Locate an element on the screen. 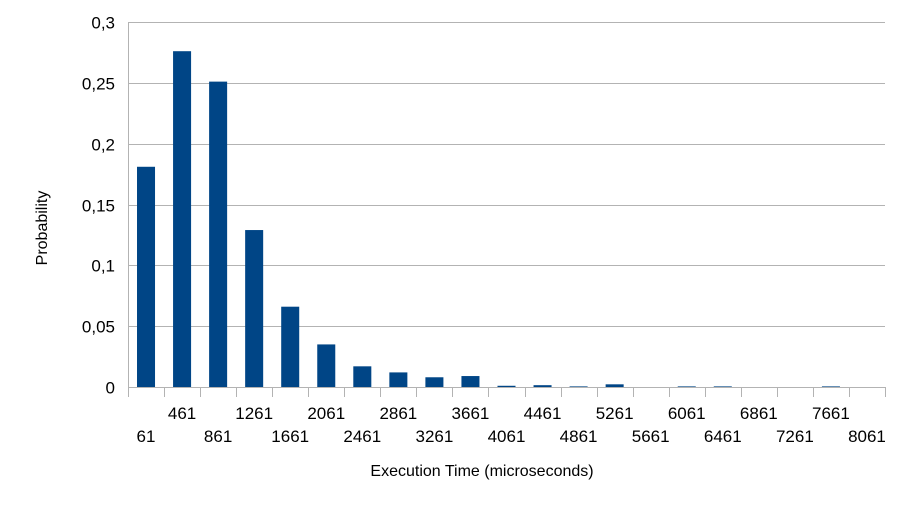  x-tick-label: 6061 is located at coordinates (687, 413).